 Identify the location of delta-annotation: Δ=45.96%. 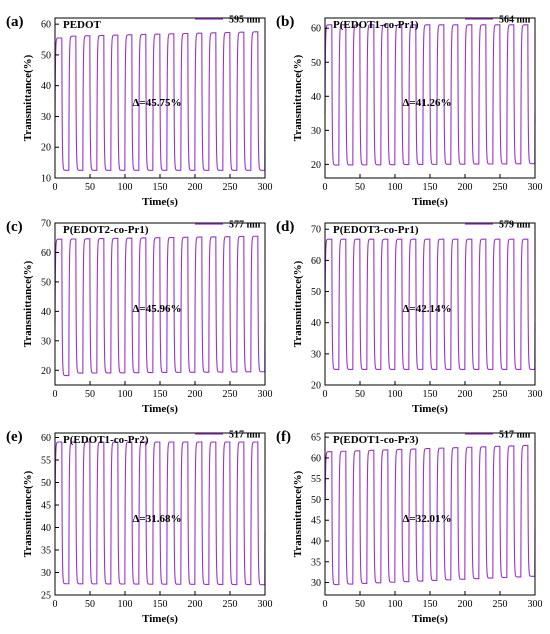
(157, 309).